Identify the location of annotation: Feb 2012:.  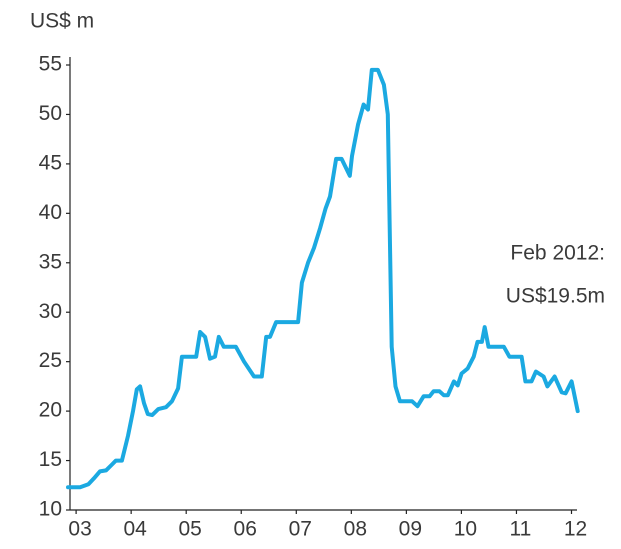
(557, 253).